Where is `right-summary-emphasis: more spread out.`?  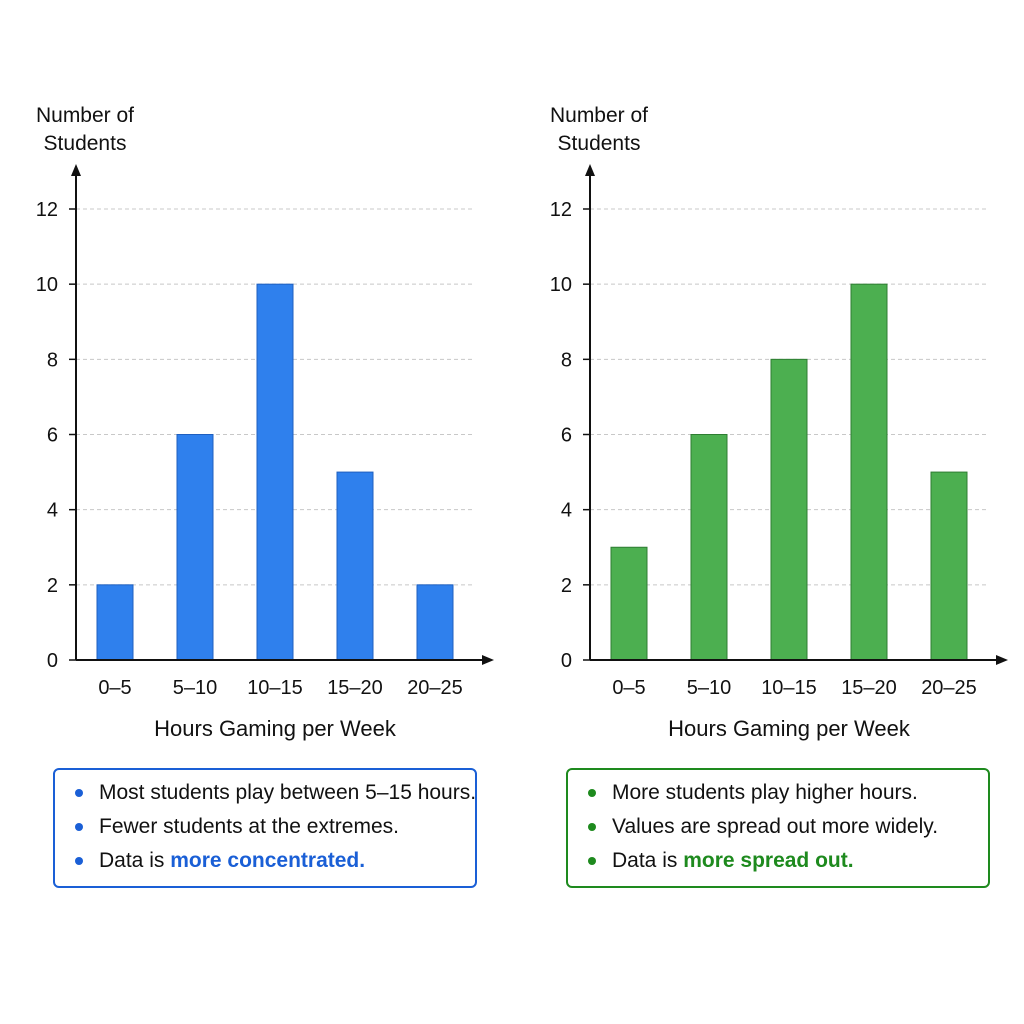 right-summary-emphasis: more spread out. is located at coordinates (768, 860).